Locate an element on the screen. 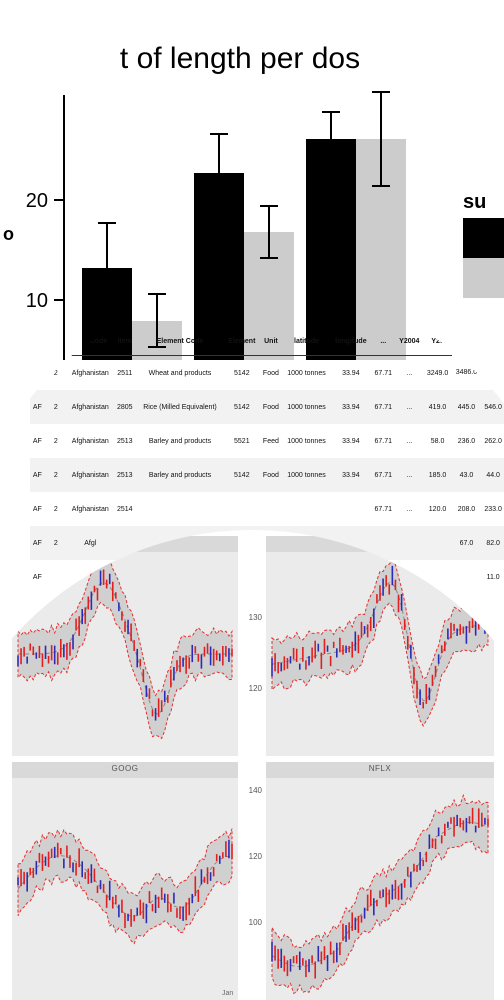  y-ticks: 10 20 is located at coordinates (45, 251).